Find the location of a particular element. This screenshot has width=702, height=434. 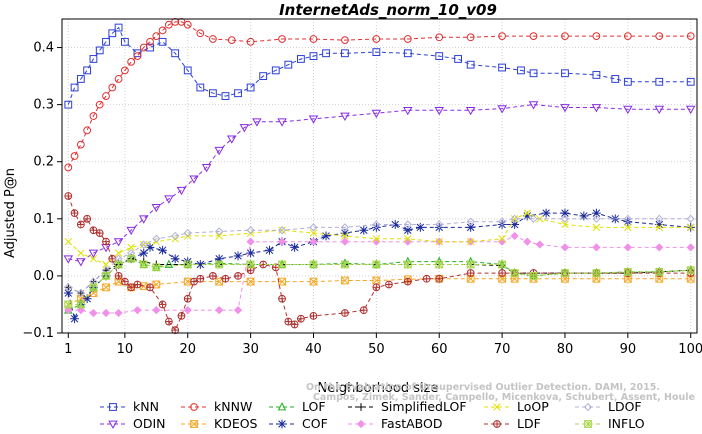

y-axis: −0.1 0.0 0.1 0.2 0.3 0.4 is located at coordinates (42, 191).